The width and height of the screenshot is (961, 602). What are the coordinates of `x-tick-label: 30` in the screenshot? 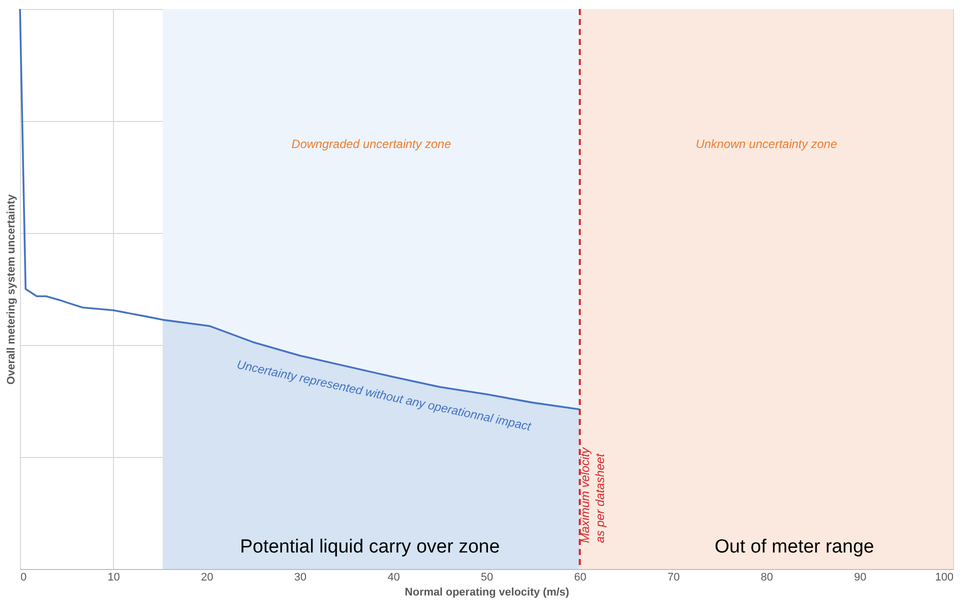 It's located at (300, 578).